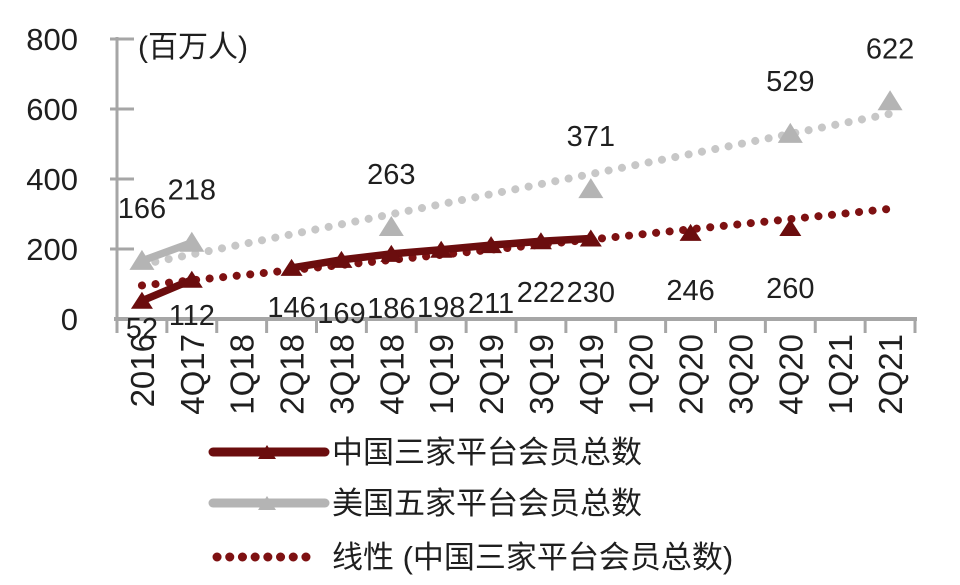 Image resolution: width=960 pixels, height=585 pixels. What do you see at coordinates (591, 293) in the screenshot?
I see `data-label-china: 230` at bounding box center [591, 293].